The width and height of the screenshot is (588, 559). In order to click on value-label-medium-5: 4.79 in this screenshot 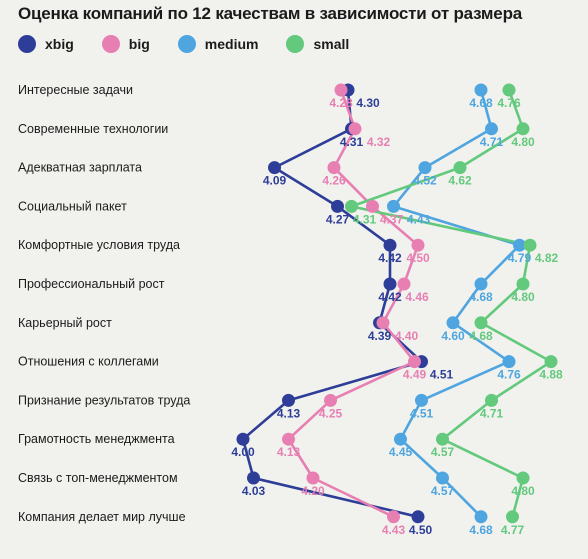, I will do `click(520, 258)`.